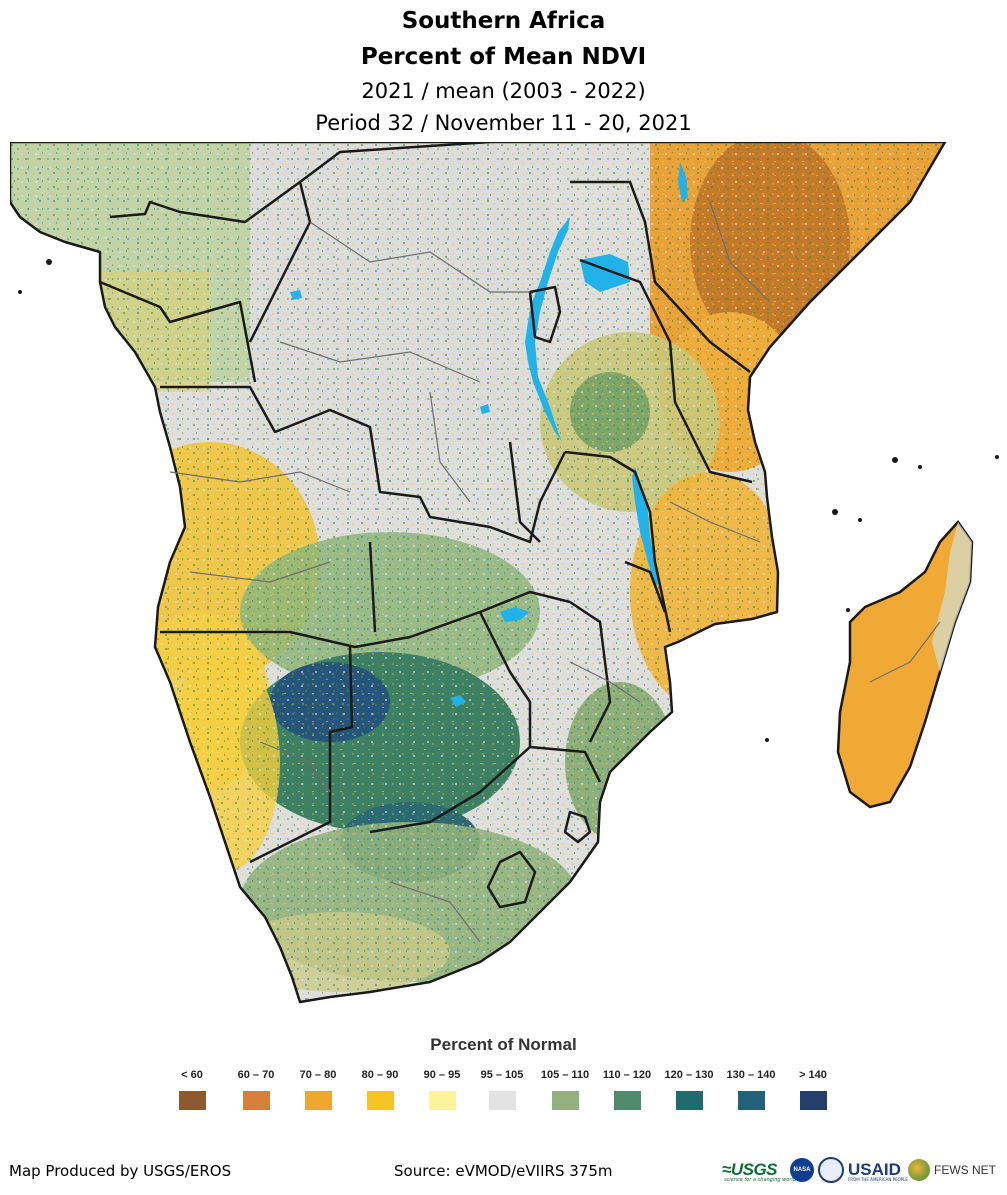 This screenshot has width=1007, height=1195. What do you see at coordinates (965, 1170) in the screenshot?
I see `fews-net-wordmark: FEWS NET` at bounding box center [965, 1170].